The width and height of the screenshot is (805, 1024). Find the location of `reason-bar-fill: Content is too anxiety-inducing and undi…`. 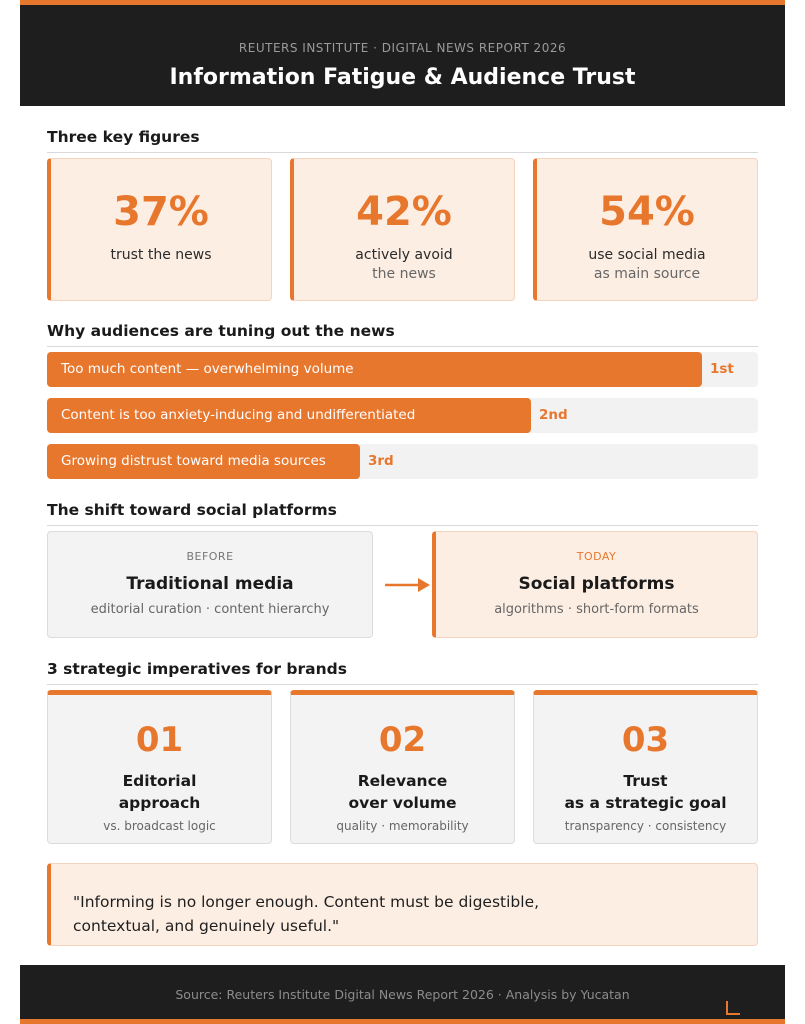

reason-bar-fill: Content is too anxiety-inducing and undi… is located at coordinates (289, 415).